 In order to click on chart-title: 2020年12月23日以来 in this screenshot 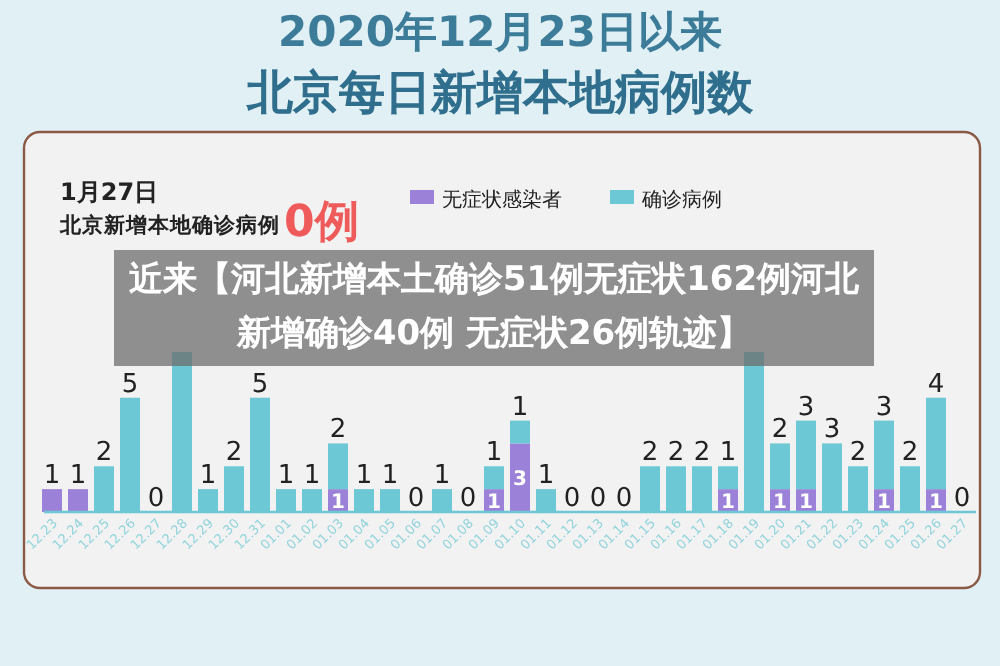, I will do `click(500, 33)`.